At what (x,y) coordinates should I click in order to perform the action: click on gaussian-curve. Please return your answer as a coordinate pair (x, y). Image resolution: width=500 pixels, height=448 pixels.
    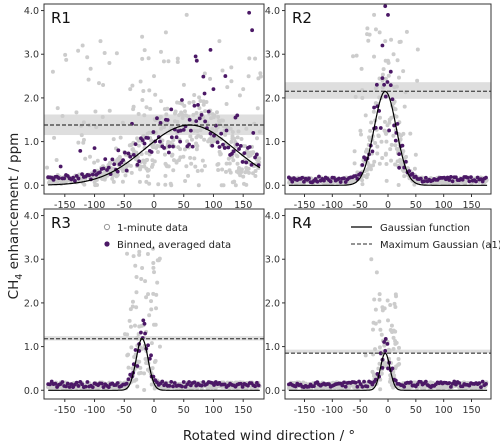
    Looking at the image, I should click on (388, 138).